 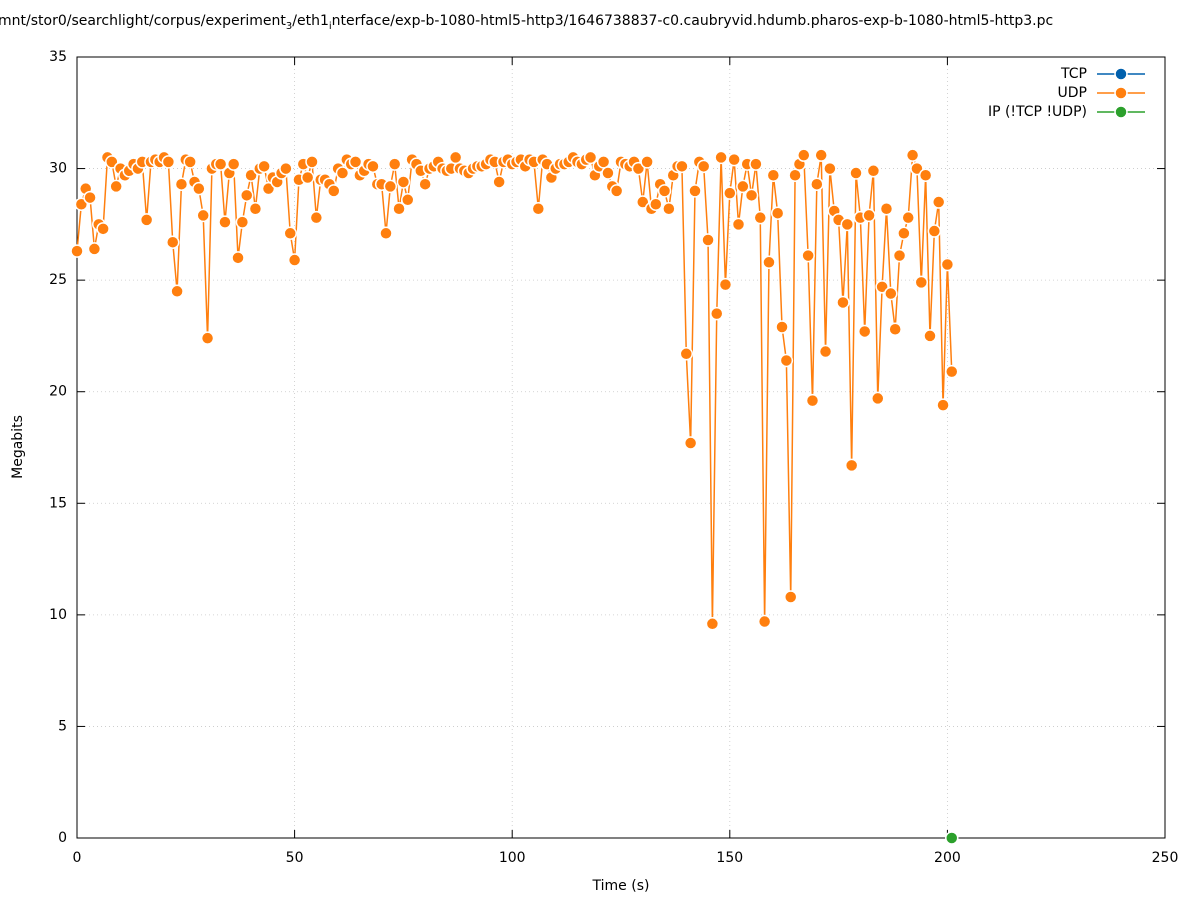 What do you see at coordinates (18, 447) in the screenshot?
I see `y-axis-label: Megabits` at bounding box center [18, 447].